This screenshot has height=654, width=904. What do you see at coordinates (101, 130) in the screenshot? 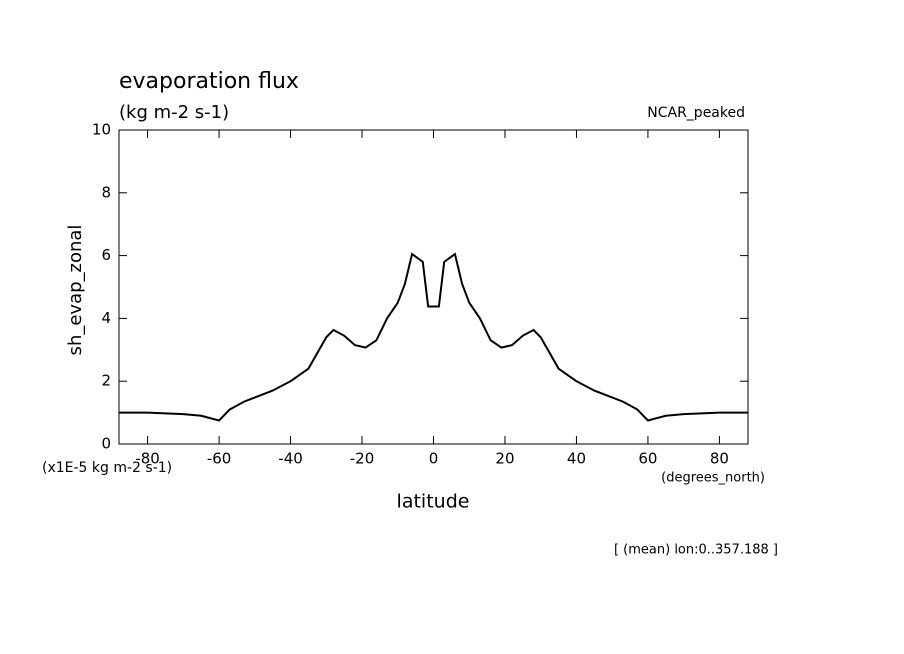
I see `y-tick-label: 10` at bounding box center [101, 130].